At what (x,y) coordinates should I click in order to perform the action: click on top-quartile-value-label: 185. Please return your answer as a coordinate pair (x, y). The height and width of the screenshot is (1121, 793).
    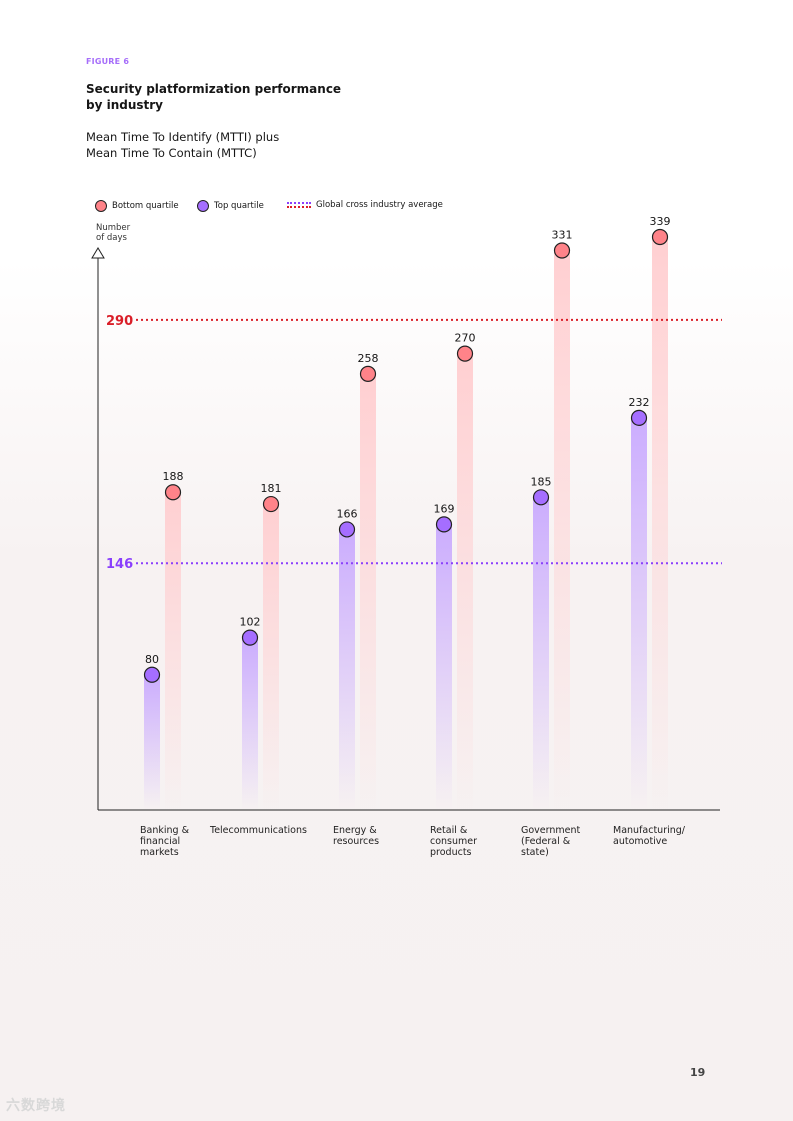
    Looking at the image, I should click on (541, 481).